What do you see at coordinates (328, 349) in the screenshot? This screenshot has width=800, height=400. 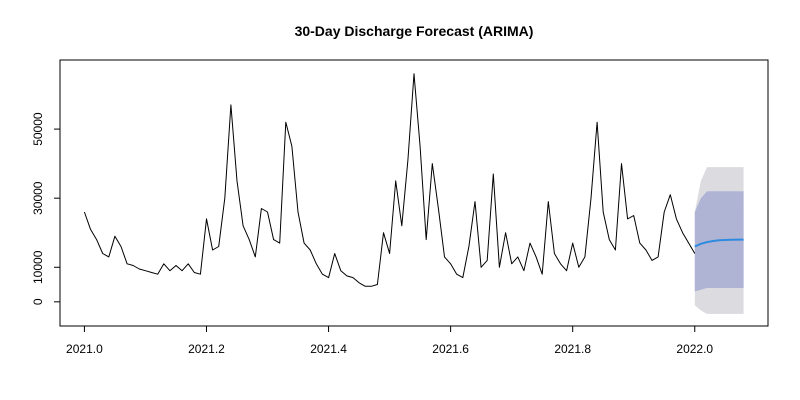 I see `x-tick-label: 2021.4` at bounding box center [328, 349].